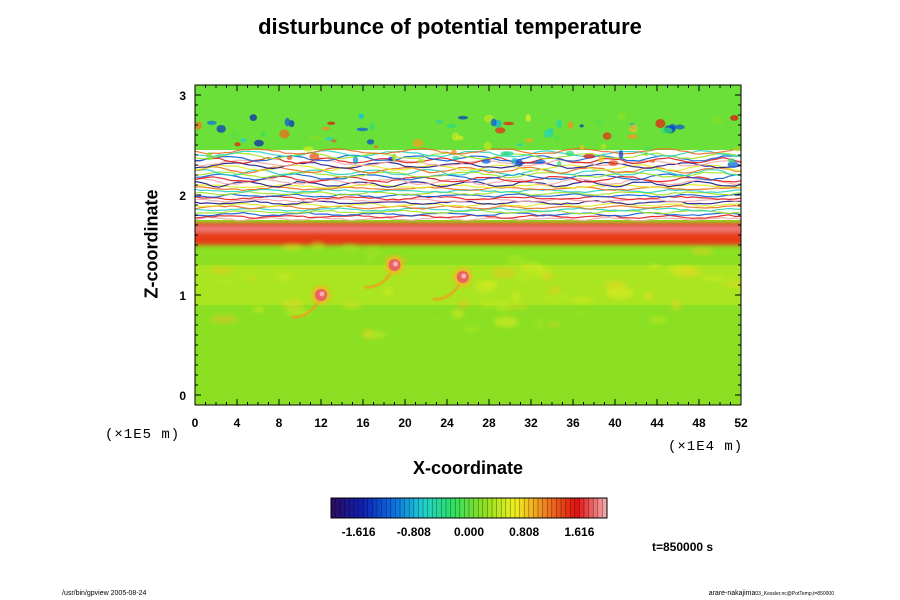  What do you see at coordinates (195, 423) in the screenshot?
I see `x-tick-label: 0` at bounding box center [195, 423].